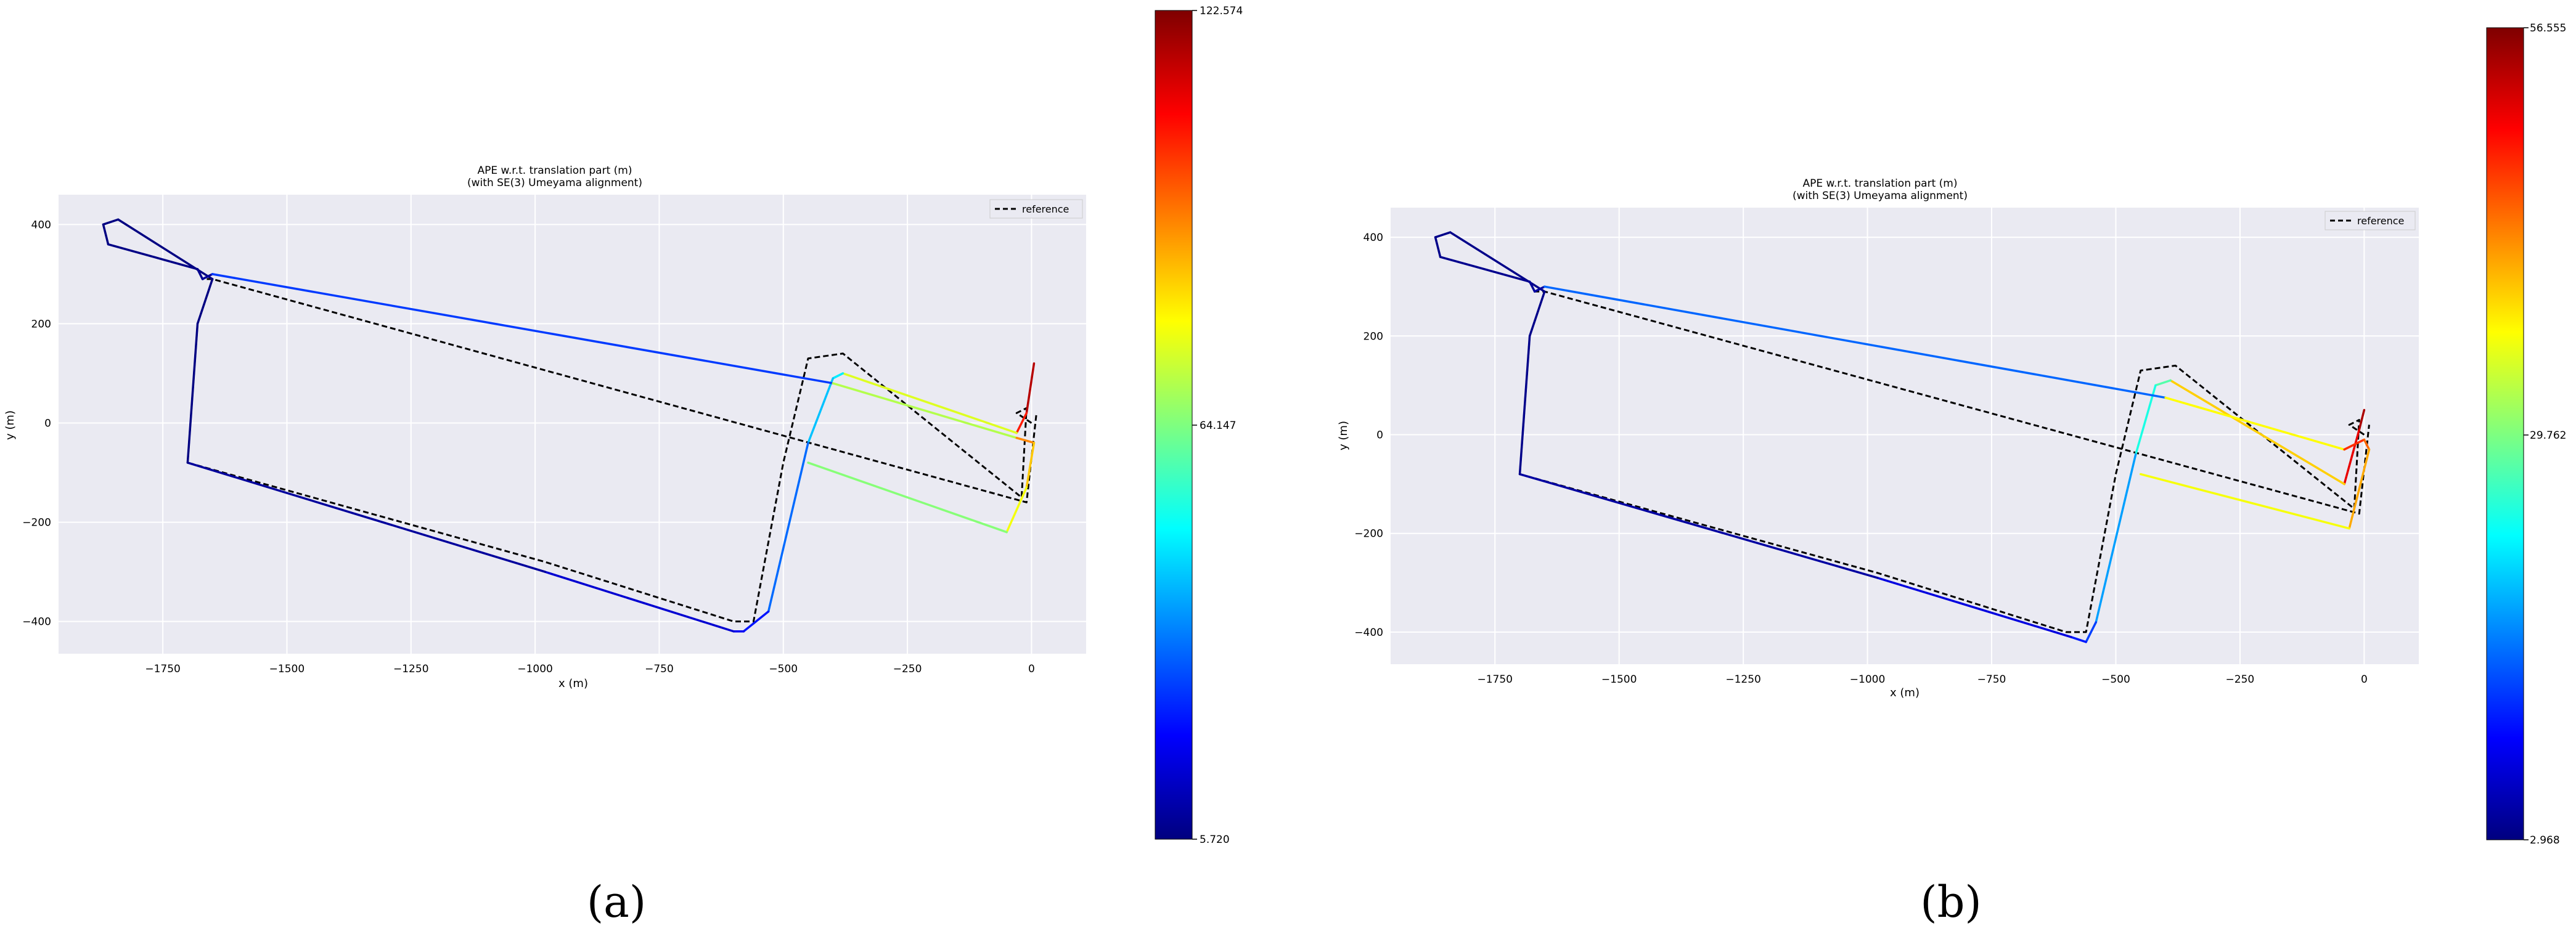 Image resolution: width=2576 pixels, height=939 pixels. What do you see at coordinates (1221, 11) in the screenshot?
I see `colorbar-tick-label: 122.574` at bounding box center [1221, 11].